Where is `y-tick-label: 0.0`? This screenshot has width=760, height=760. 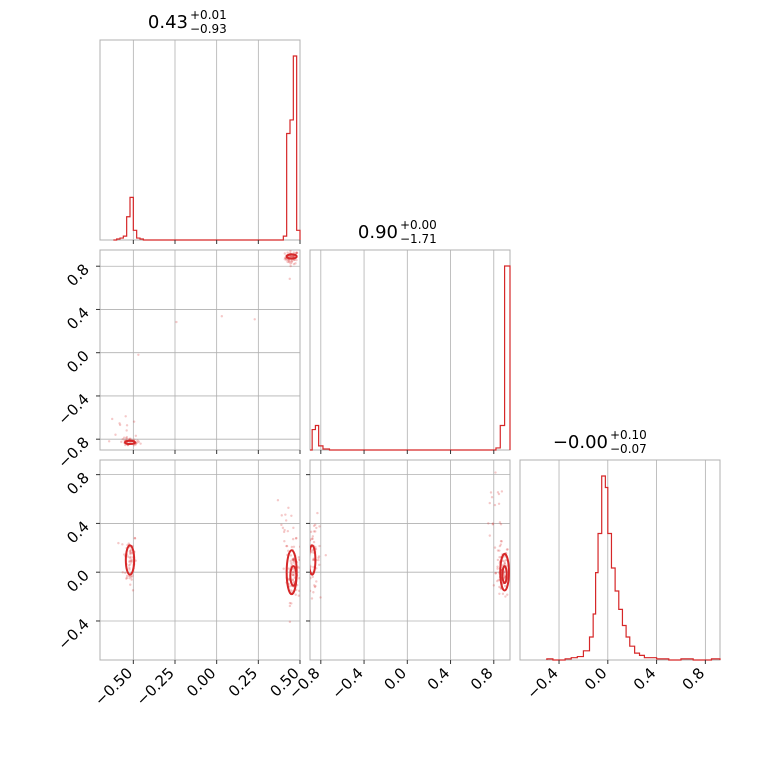
y-tick-label: 0.0 is located at coordinates (78, 362).